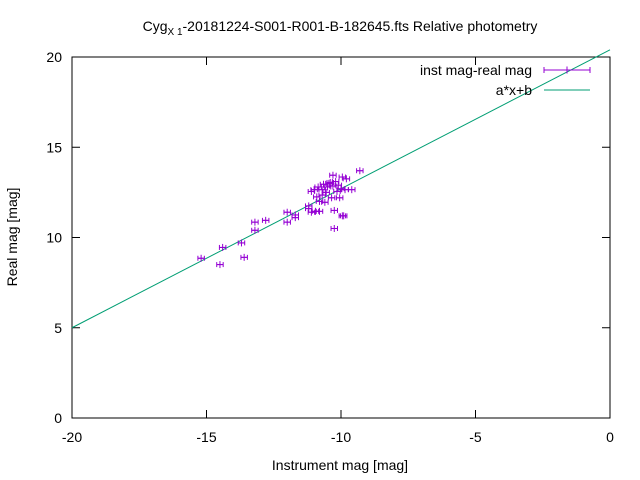  What do you see at coordinates (341, 437) in the screenshot?
I see `x-tick-label: -10` at bounding box center [341, 437].